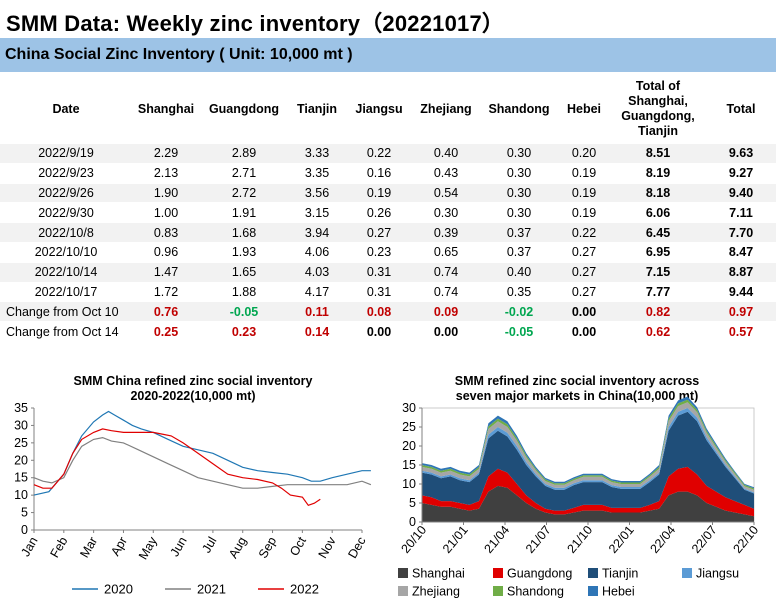 This screenshot has width=776, height=612. What do you see at coordinates (588, 491) in the screenshot?
I see `area-Guangdong` at bounding box center [588, 491].